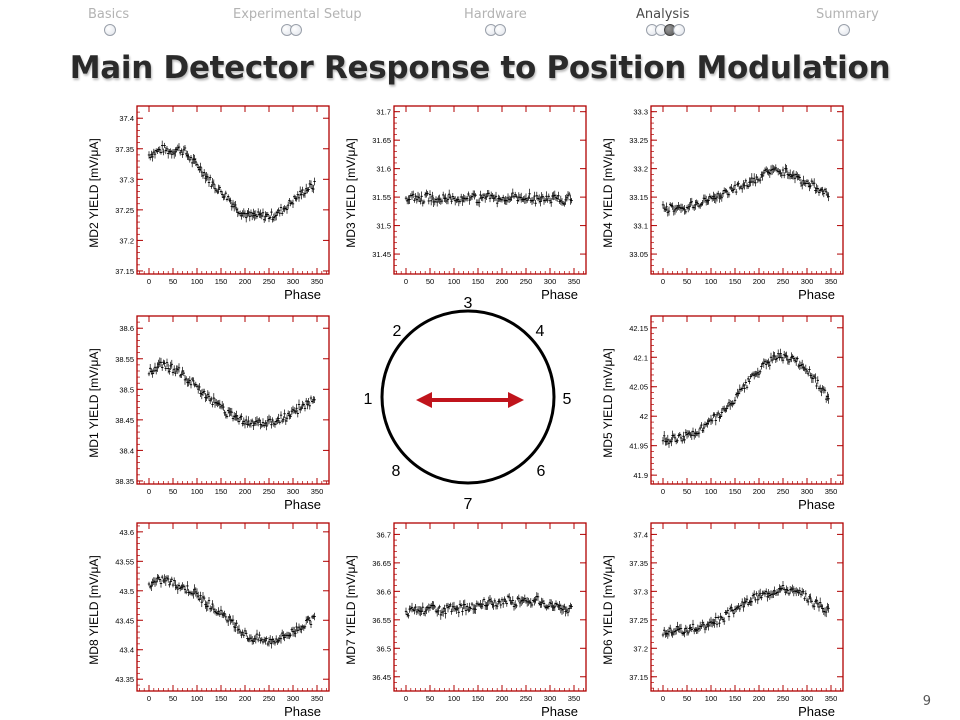 Image resolution: width=960 pixels, height=720 pixels. Describe the element at coordinates (424, 400) in the screenshot. I see `modulation-arrow-left-head` at that location.